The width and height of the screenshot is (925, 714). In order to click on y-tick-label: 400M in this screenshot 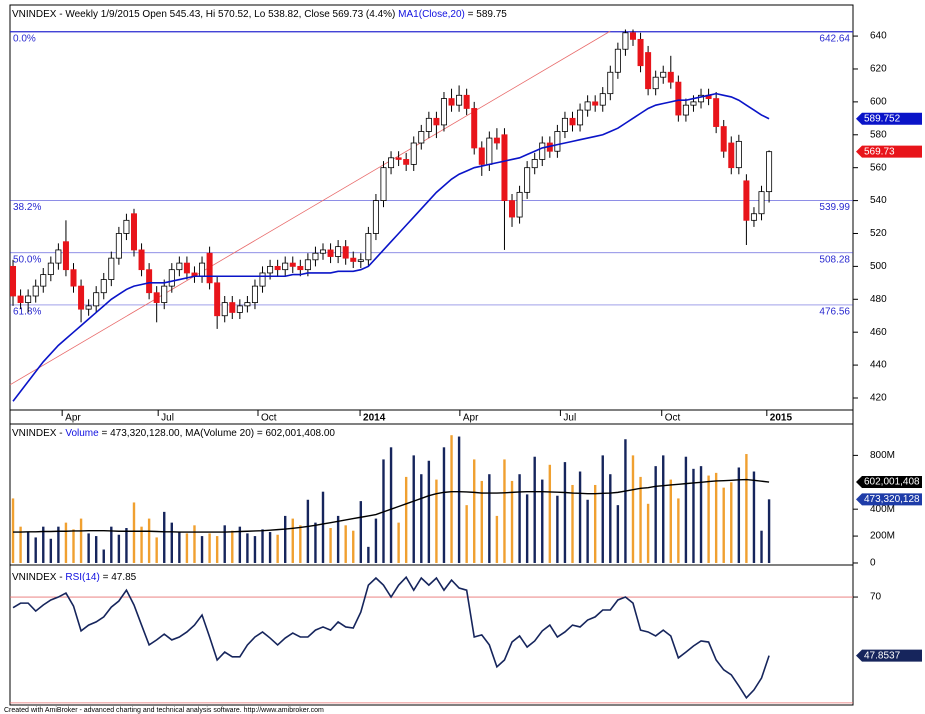, I will do `click(882, 509)`.